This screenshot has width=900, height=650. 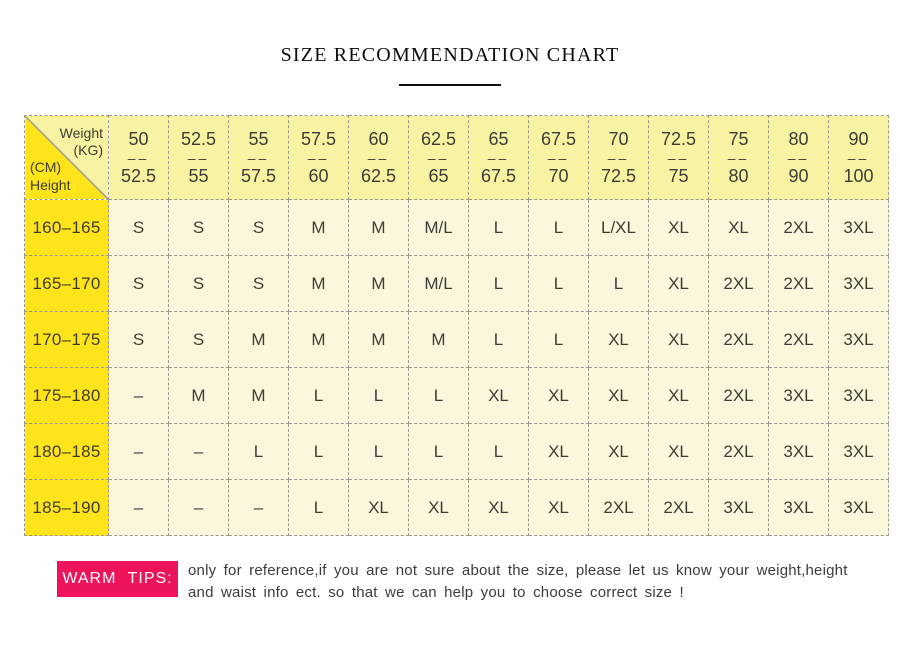 I want to click on warm-tips-label: WARM TIPS:, so click(x=117, y=578).